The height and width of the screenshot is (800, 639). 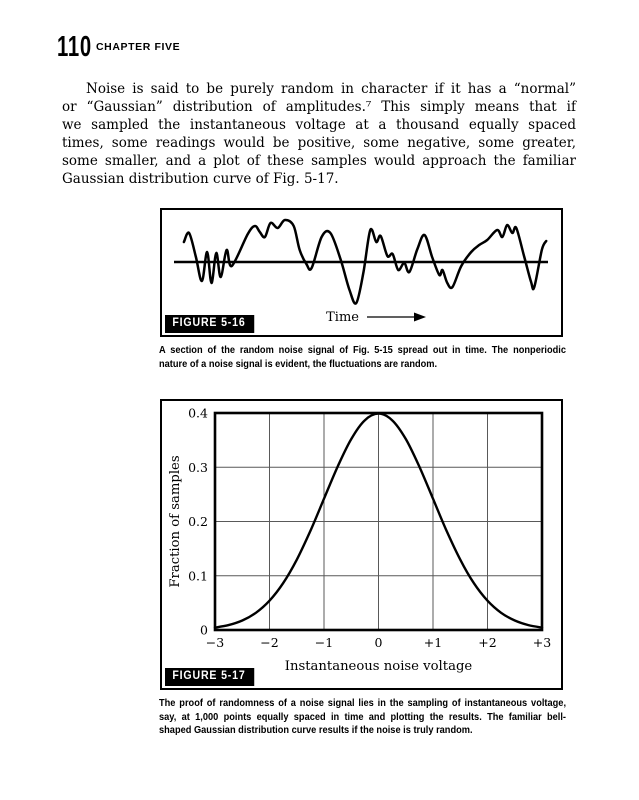 I want to click on page-header: 110 CHAPTER FIVE, so click(x=118, y=47).